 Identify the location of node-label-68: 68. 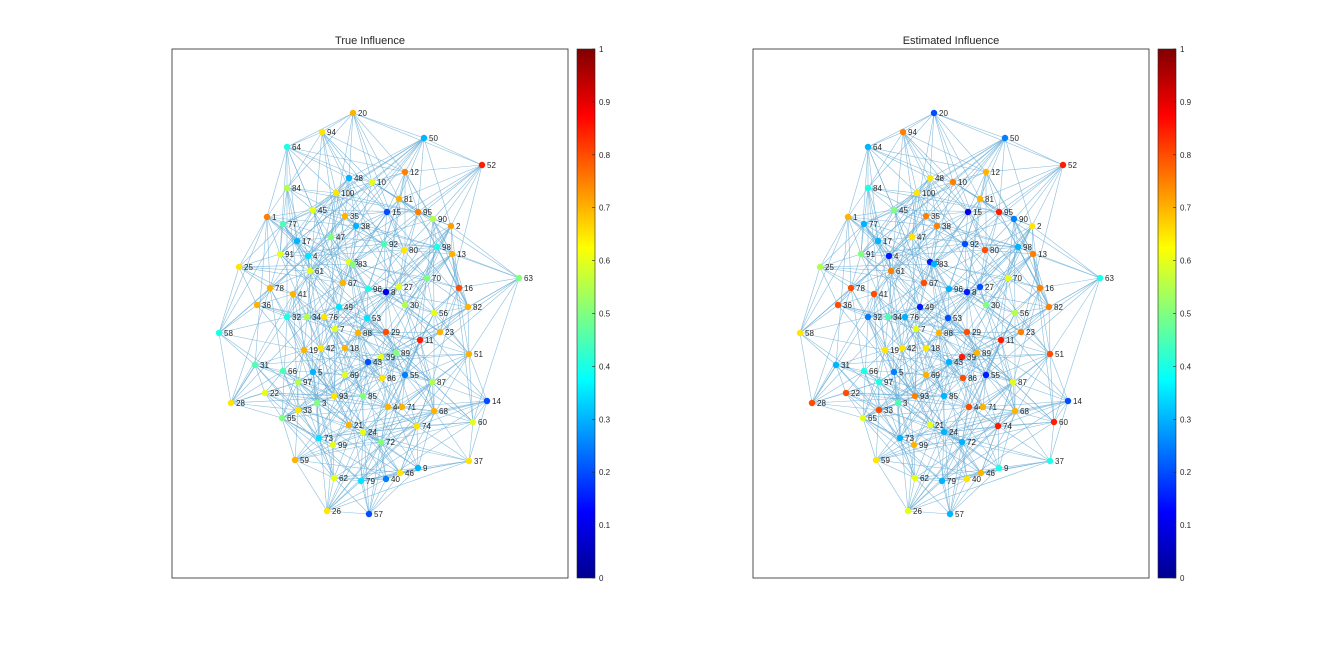
(443, 411).